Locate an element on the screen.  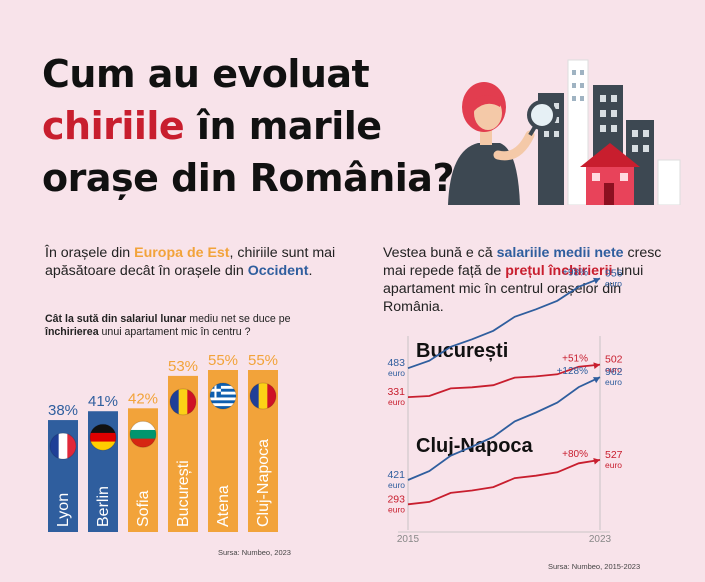
bar-category-label: Sofia is located at coordinates (143, 508).